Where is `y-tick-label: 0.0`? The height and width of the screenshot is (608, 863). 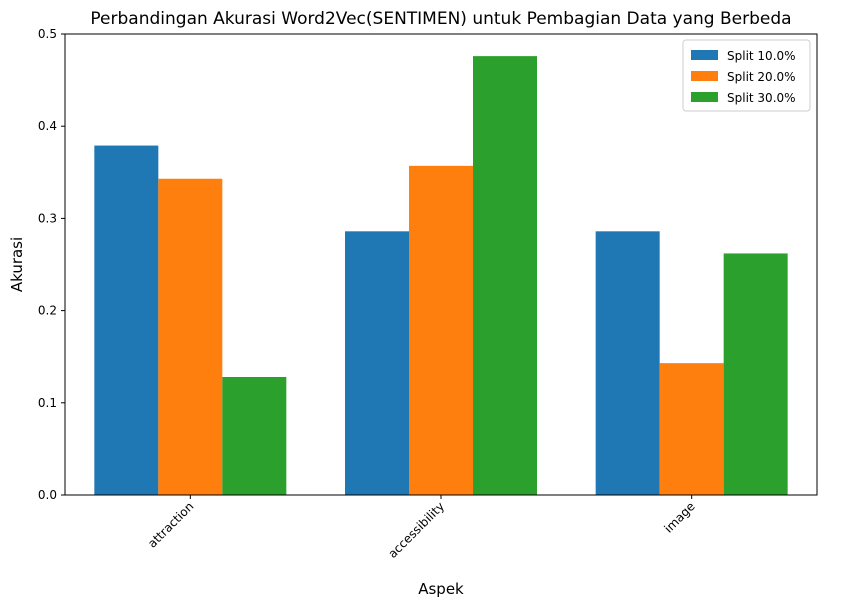 y-tick-label: 0.0 is located at coordinates (47, 495).